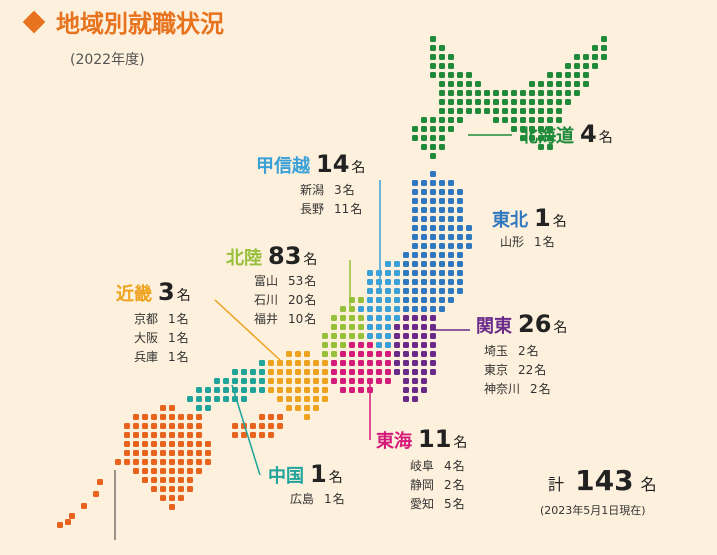  What do you see at coordinates (134, 294) in the screenshot?
I see `region-name: 近畿` at bounding box center [134, 294].